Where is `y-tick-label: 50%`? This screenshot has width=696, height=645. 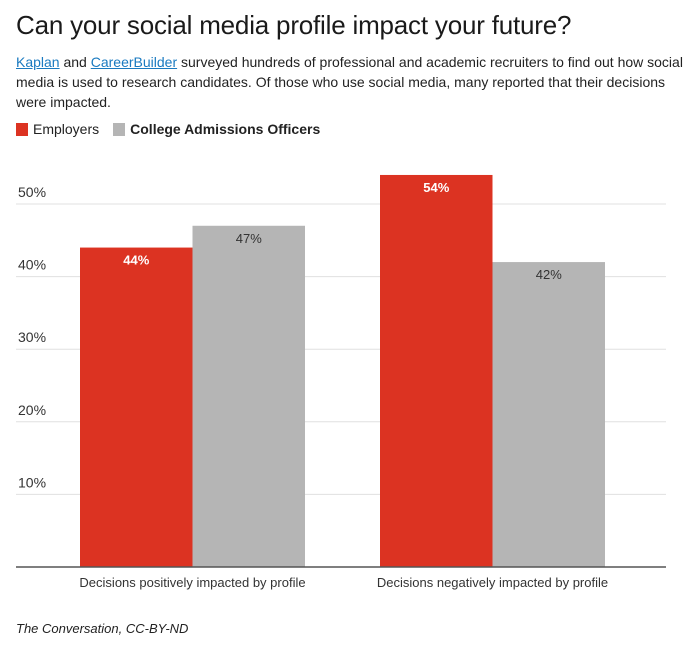 y-tick-label: 50% is located at coordinates (32, 192).